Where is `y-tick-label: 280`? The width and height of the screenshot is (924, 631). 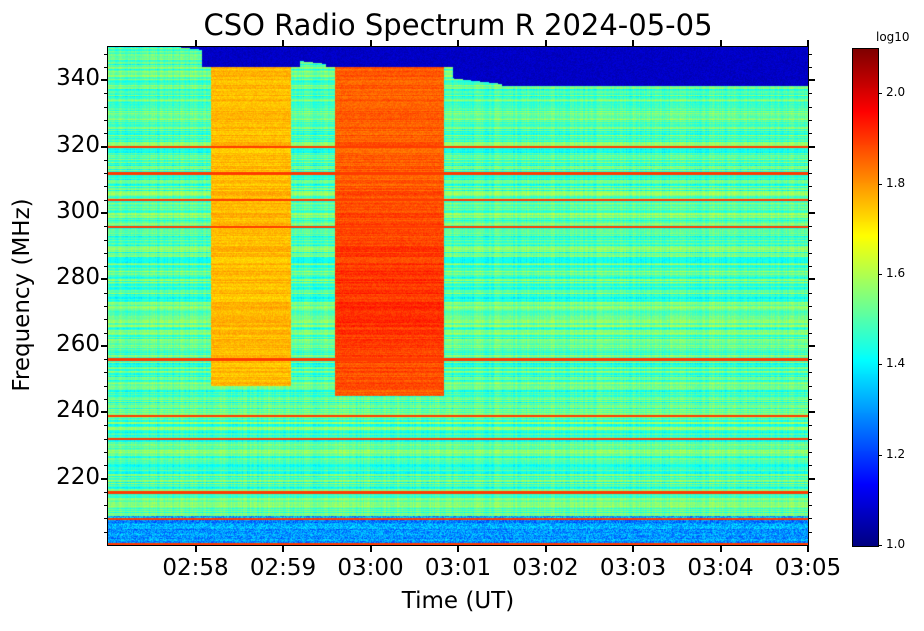
y-tick-label: 280 is located at coordinates (78, 277).